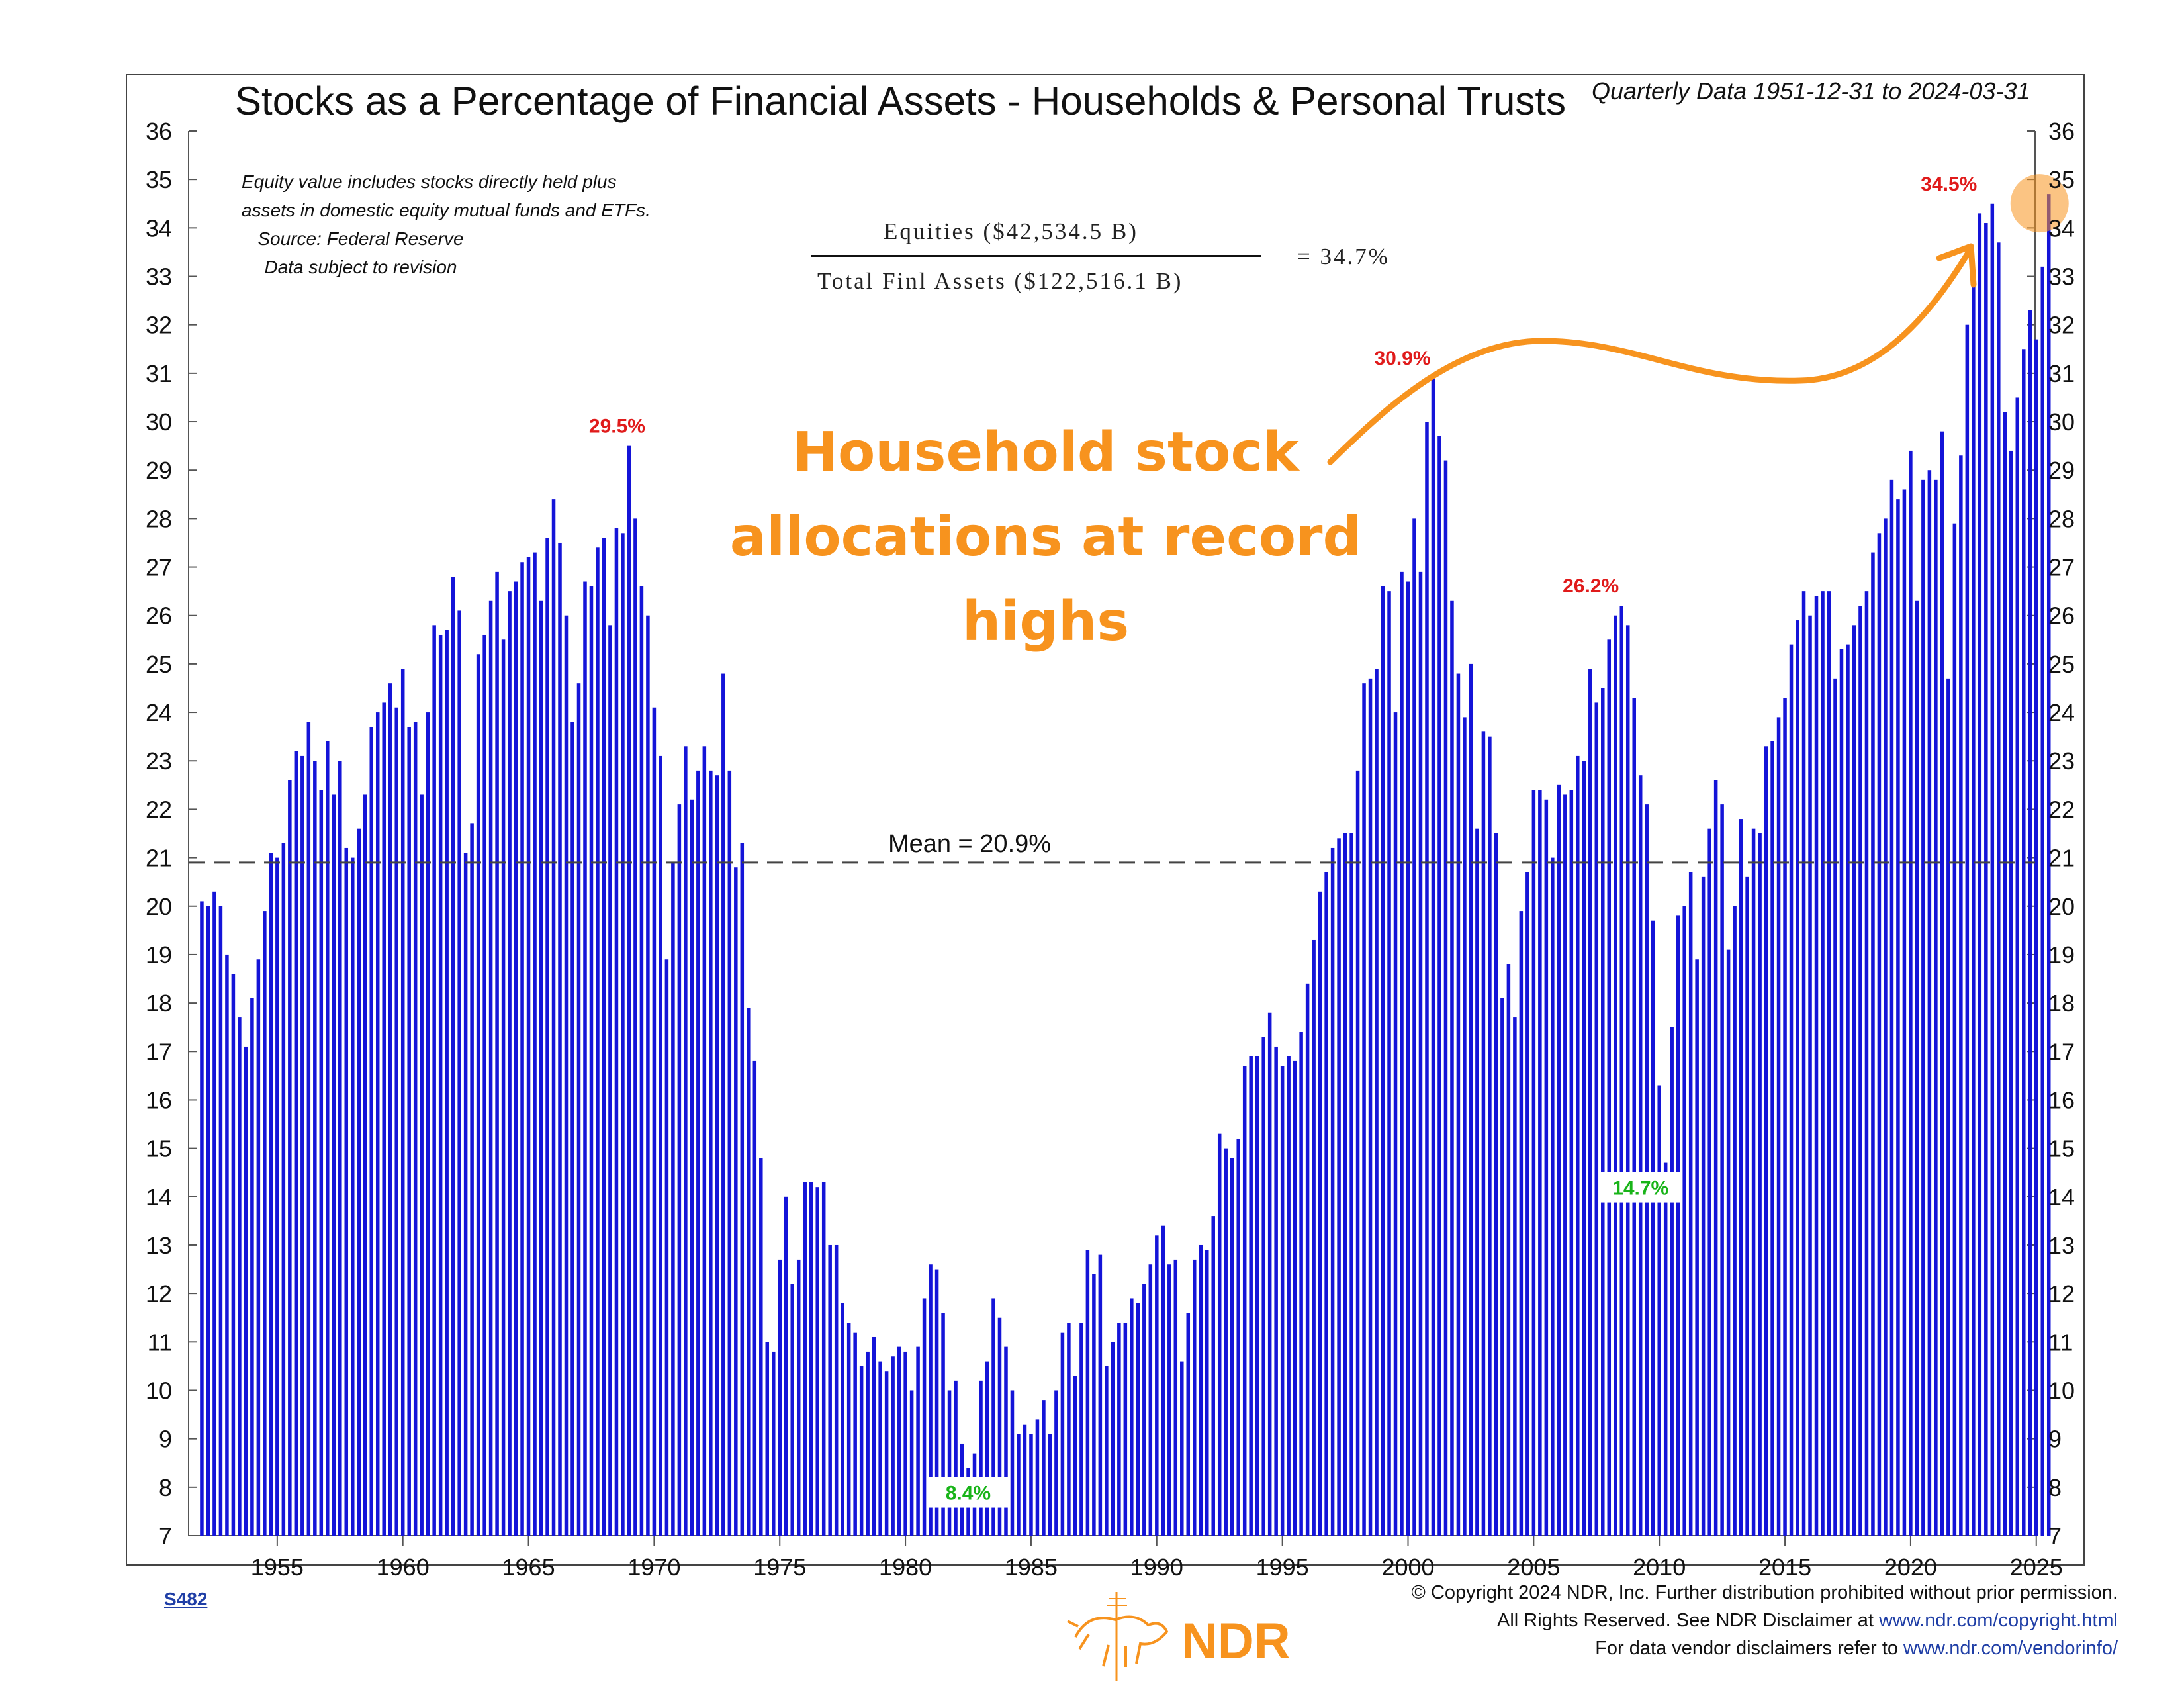 Image resolution: width=2184 pixels, height=1688 pixels. Describe the element at coordinates (2061, 228) in the screenshot. I see `y-tick-label-right: 34` at that location.